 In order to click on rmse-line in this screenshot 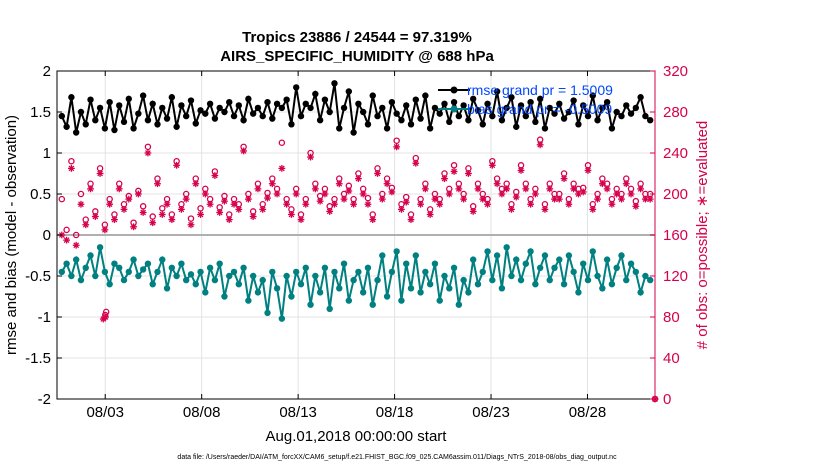, I will do `click(355, 108)`.